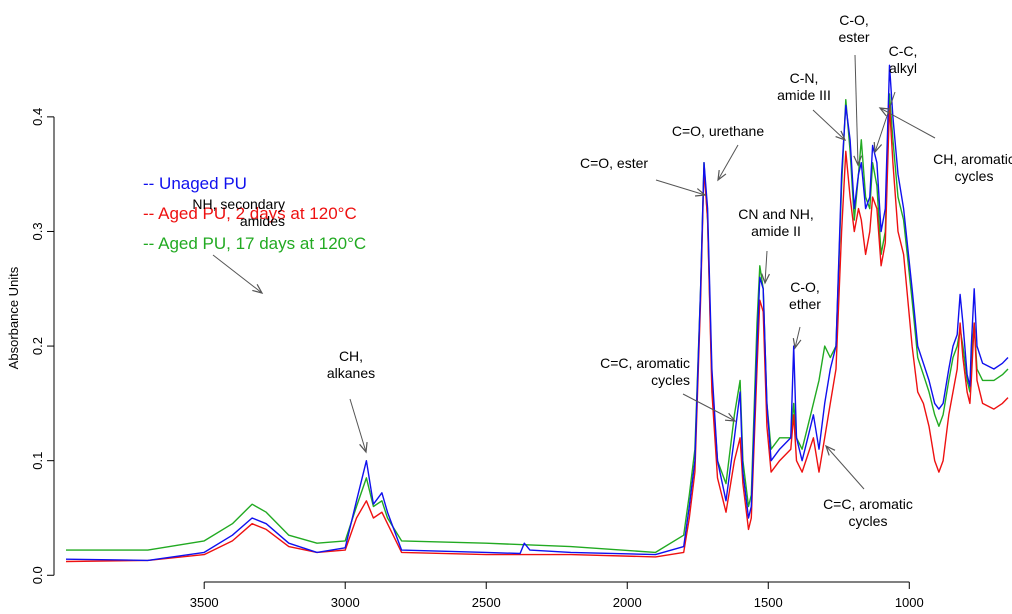 The image size is (1012, 614). I want to click on annotation: CH, alkanes, so click(351, 401).